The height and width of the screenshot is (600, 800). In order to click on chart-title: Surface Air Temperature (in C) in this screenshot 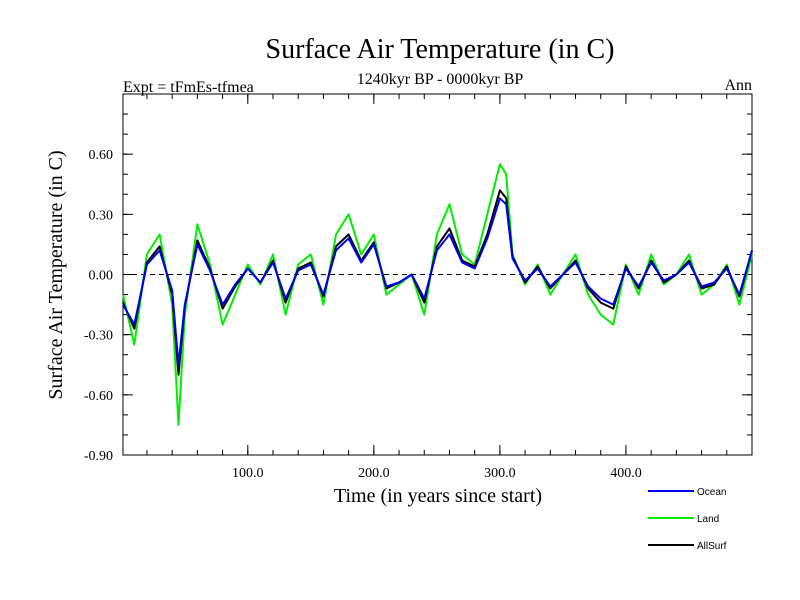, I will do `click(440, 49)`.